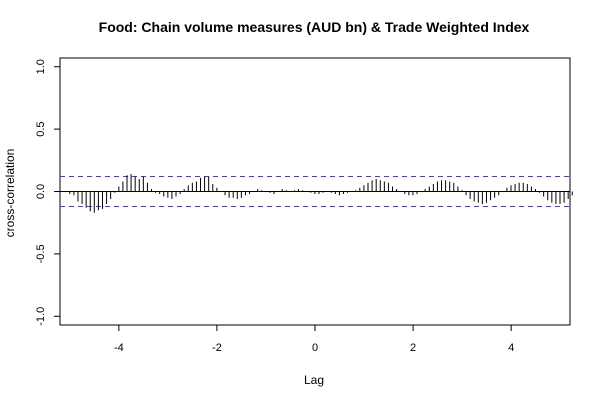 Image resolution: width=600 pixels, height=400 pixels. What do you see at coordinates (41, 128) in the screenshot?
I see `y-tick-label: 0.5` at bounding box center [41, 128].